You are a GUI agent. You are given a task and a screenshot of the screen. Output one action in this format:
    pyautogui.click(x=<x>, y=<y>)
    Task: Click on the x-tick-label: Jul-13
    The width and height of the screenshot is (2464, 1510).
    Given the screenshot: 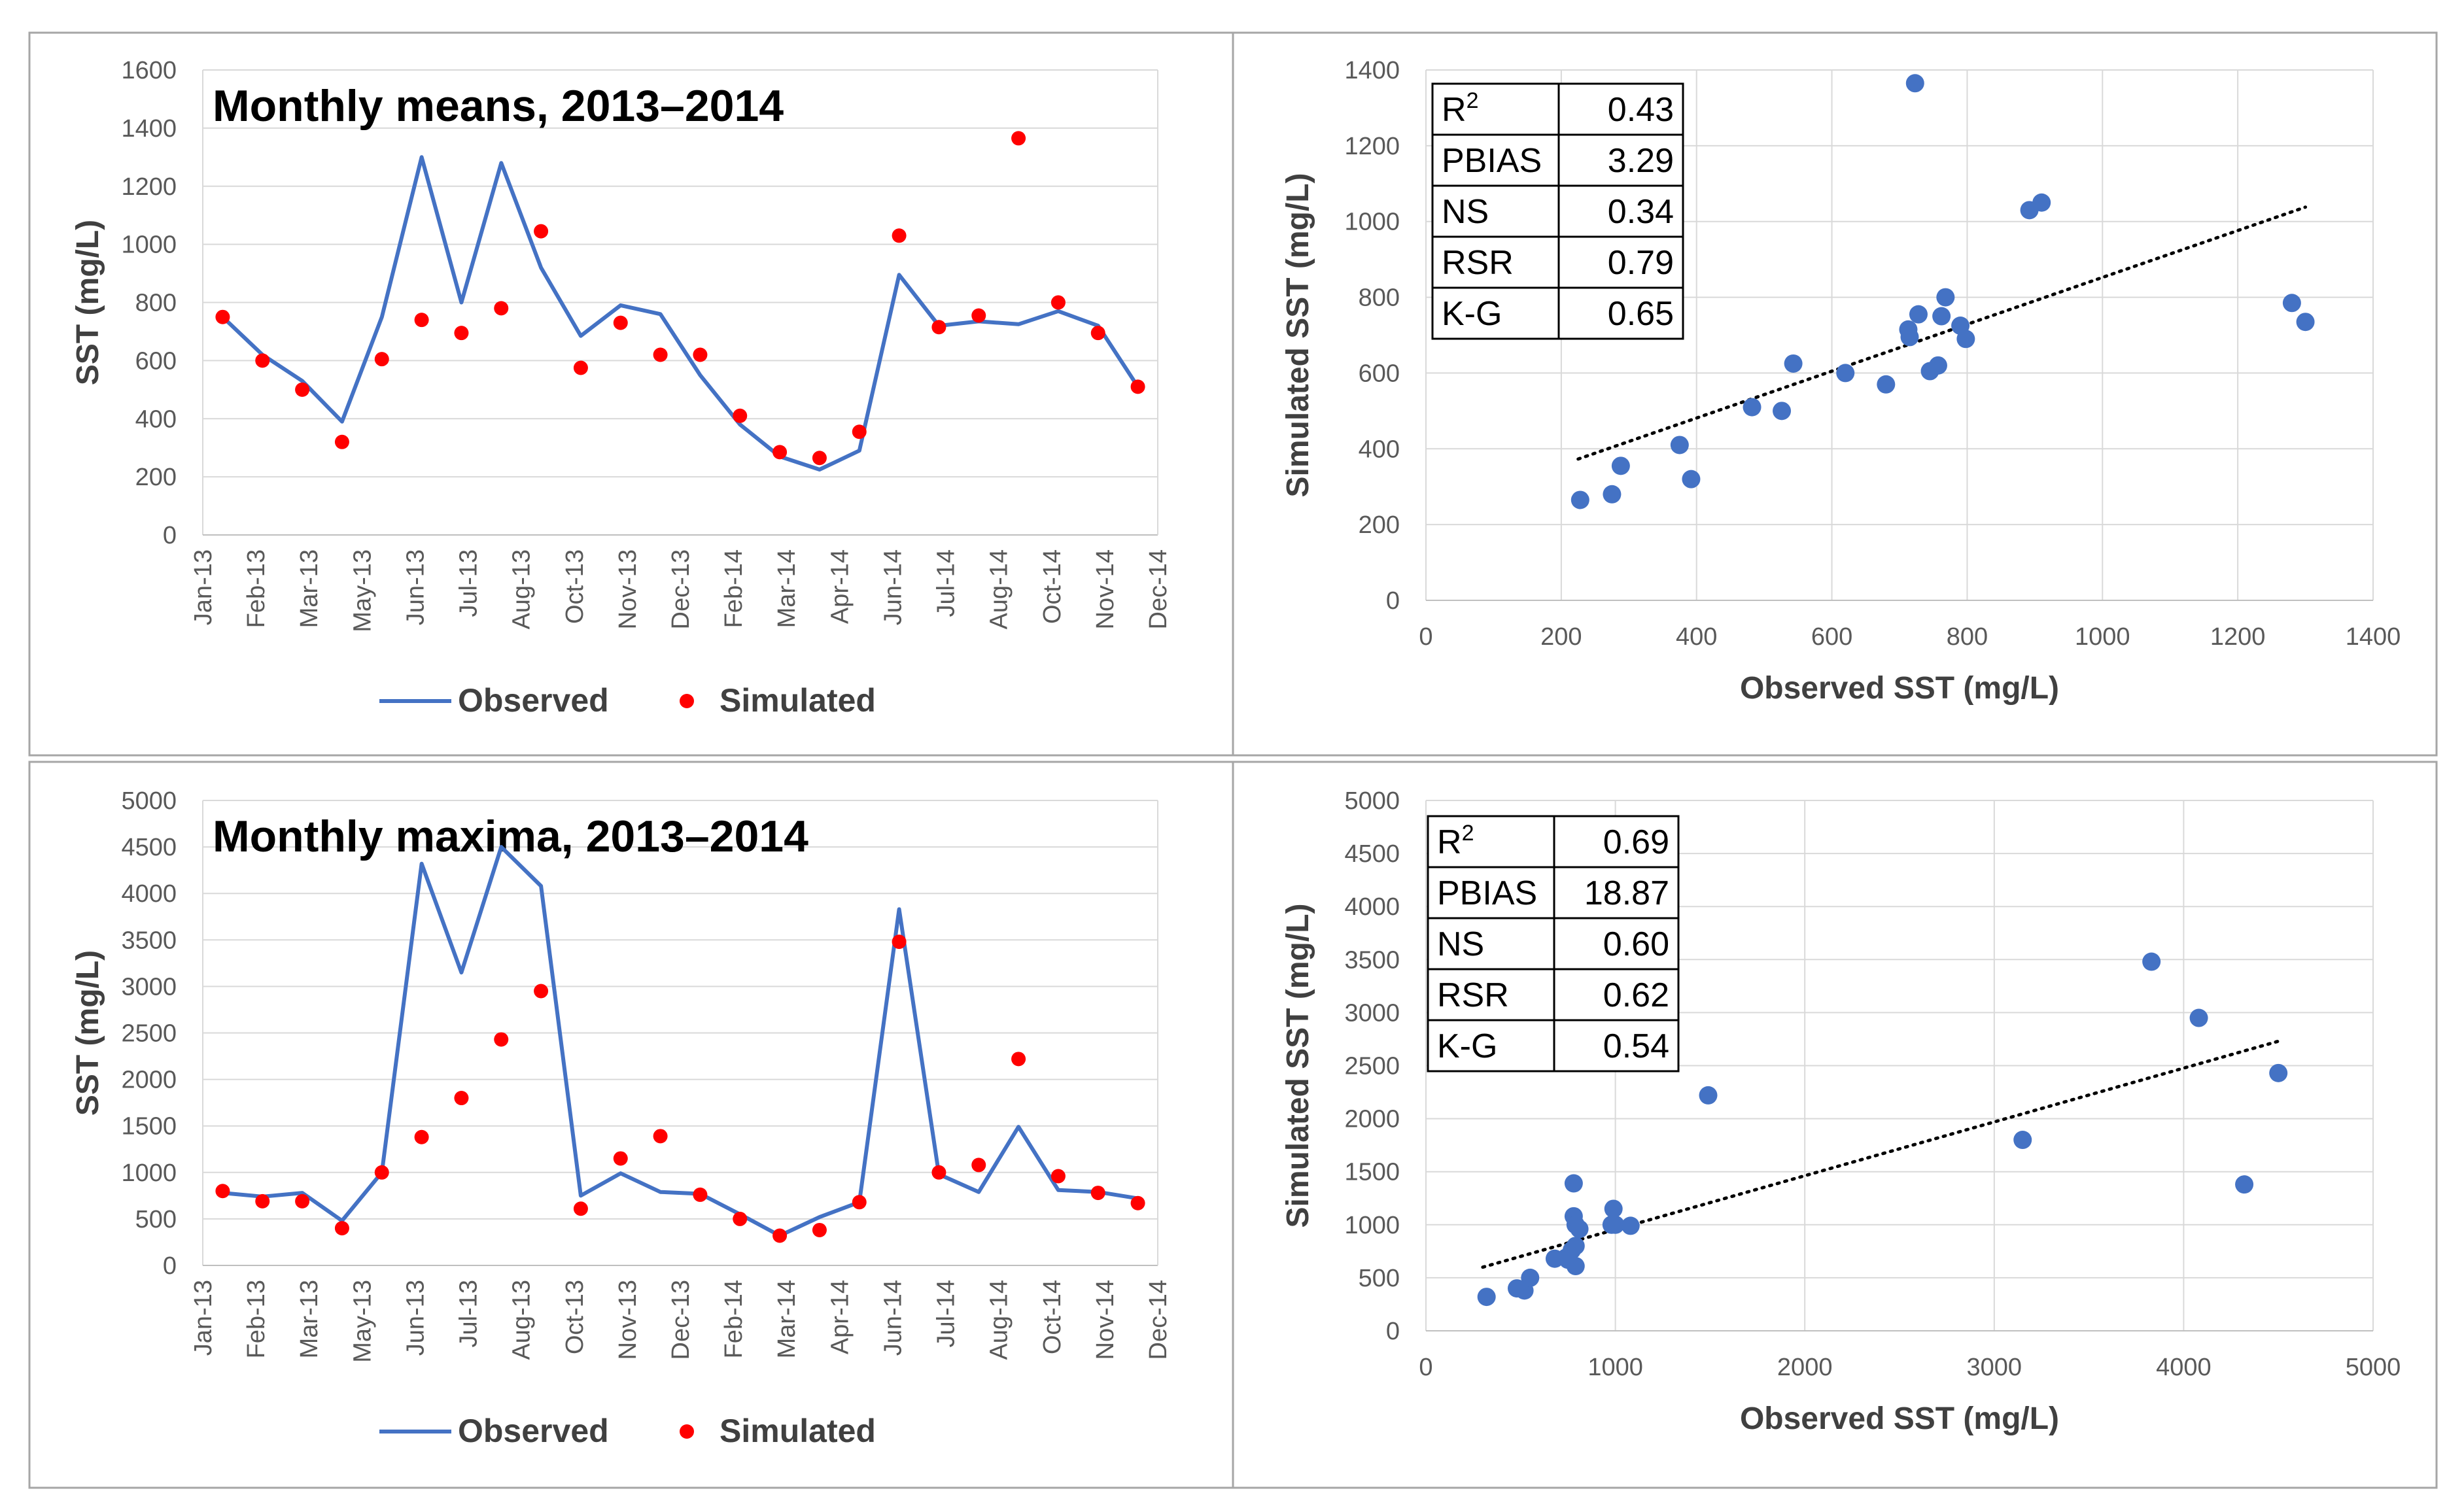 What is the action you would take?
    pyautogui.click(x=469, y=1314)
    